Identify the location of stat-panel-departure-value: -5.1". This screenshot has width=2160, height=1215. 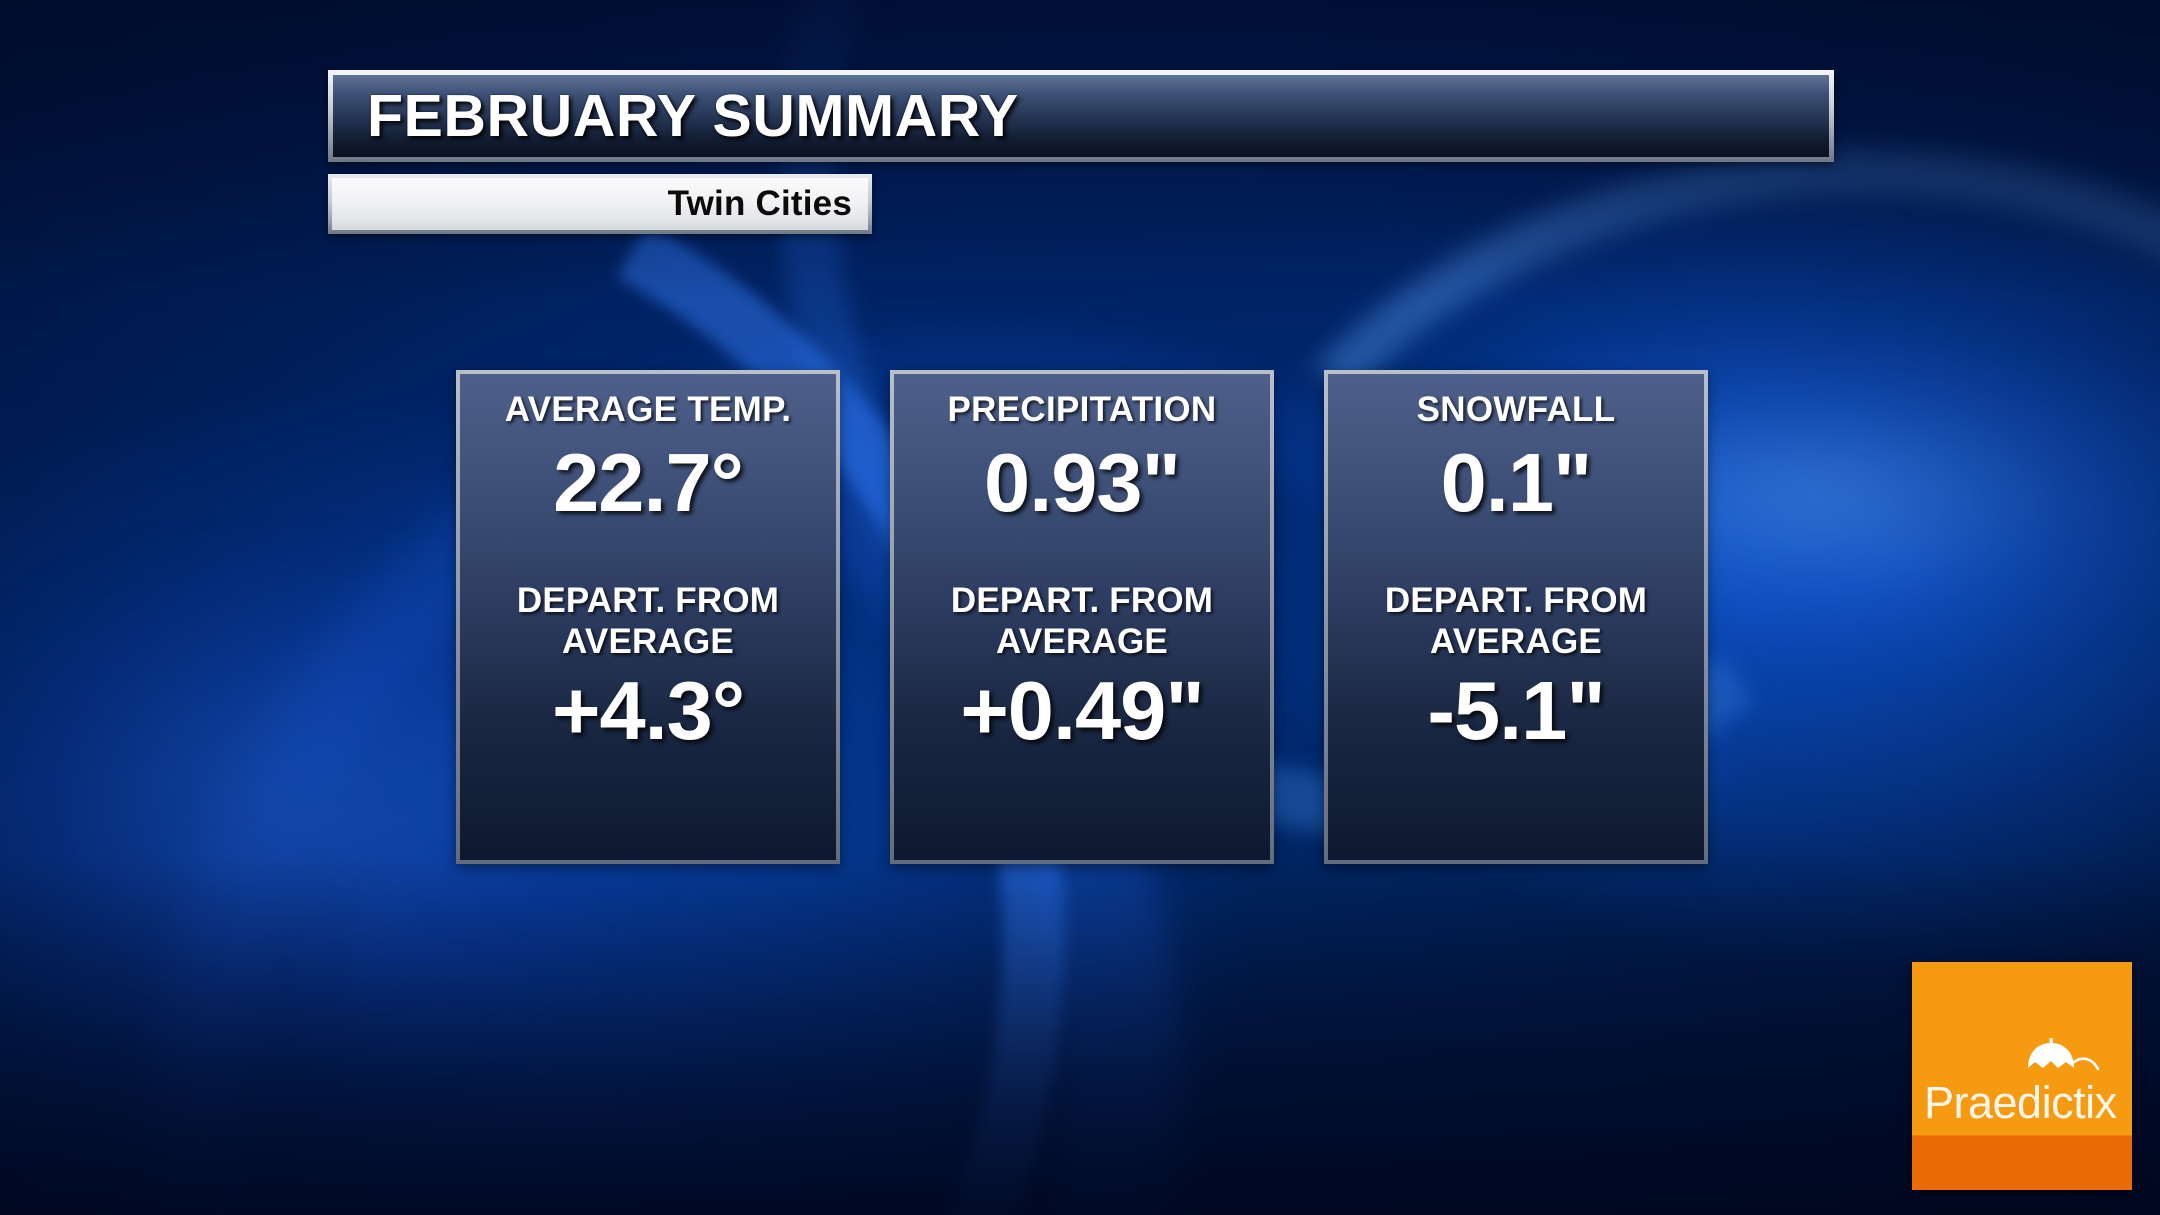
(1516, 710).